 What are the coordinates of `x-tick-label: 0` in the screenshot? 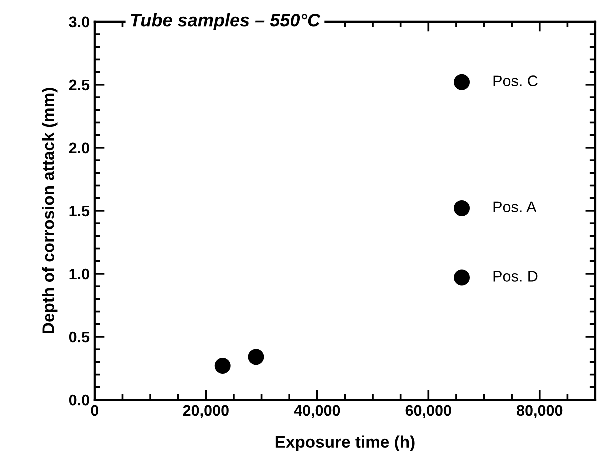 It's located at (95, 410).